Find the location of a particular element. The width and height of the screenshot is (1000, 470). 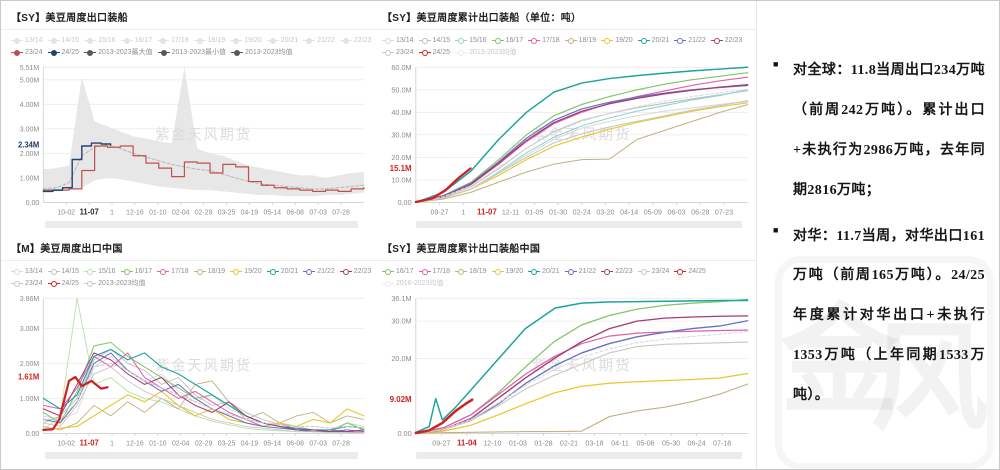

legend-item-2013-2023最大值: 2013-2023最大值 is located at coordinates (118, 52).